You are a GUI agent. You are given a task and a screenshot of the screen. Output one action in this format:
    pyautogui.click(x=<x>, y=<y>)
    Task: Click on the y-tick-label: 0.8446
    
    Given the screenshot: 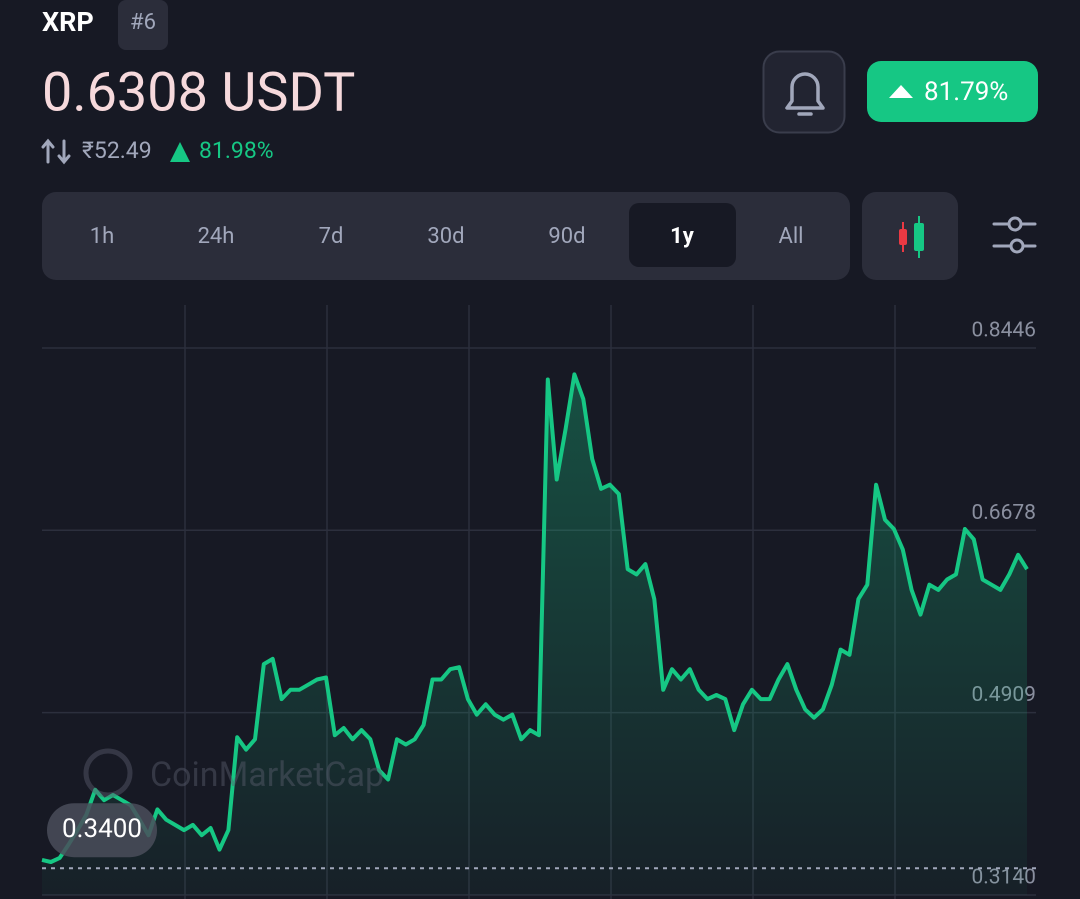 What is the action you would take?
    pyautogui.click(x=1003, y=331)
    